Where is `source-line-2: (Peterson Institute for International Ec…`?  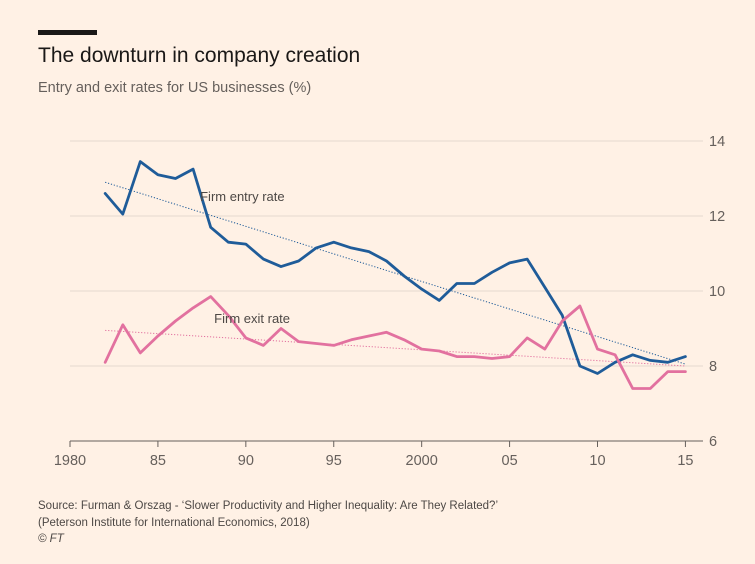 source-line-2: (Peterson Institute for International Ec… is located at coordinates (174, 522).